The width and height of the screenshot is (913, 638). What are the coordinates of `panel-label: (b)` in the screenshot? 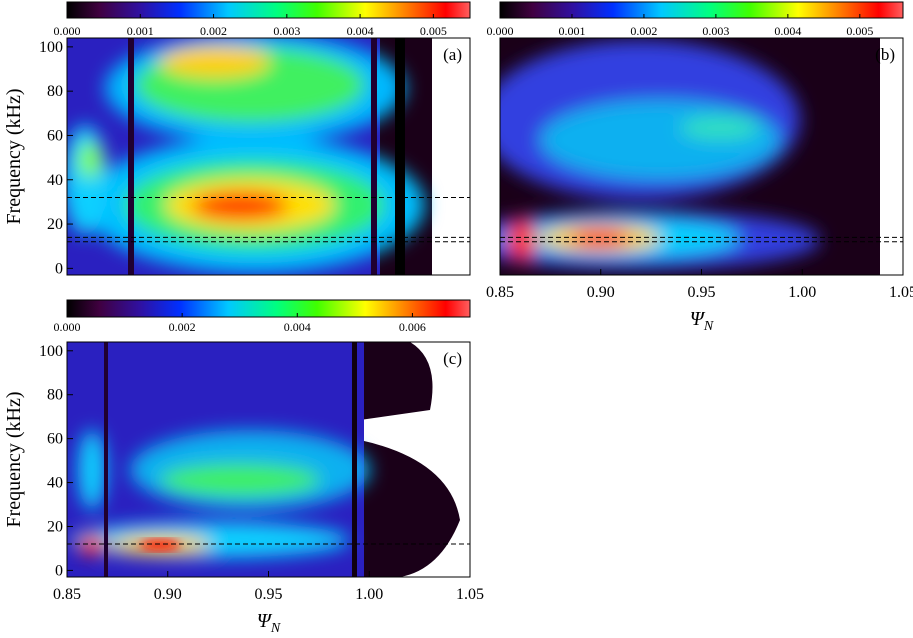 It's located at (885, 54).